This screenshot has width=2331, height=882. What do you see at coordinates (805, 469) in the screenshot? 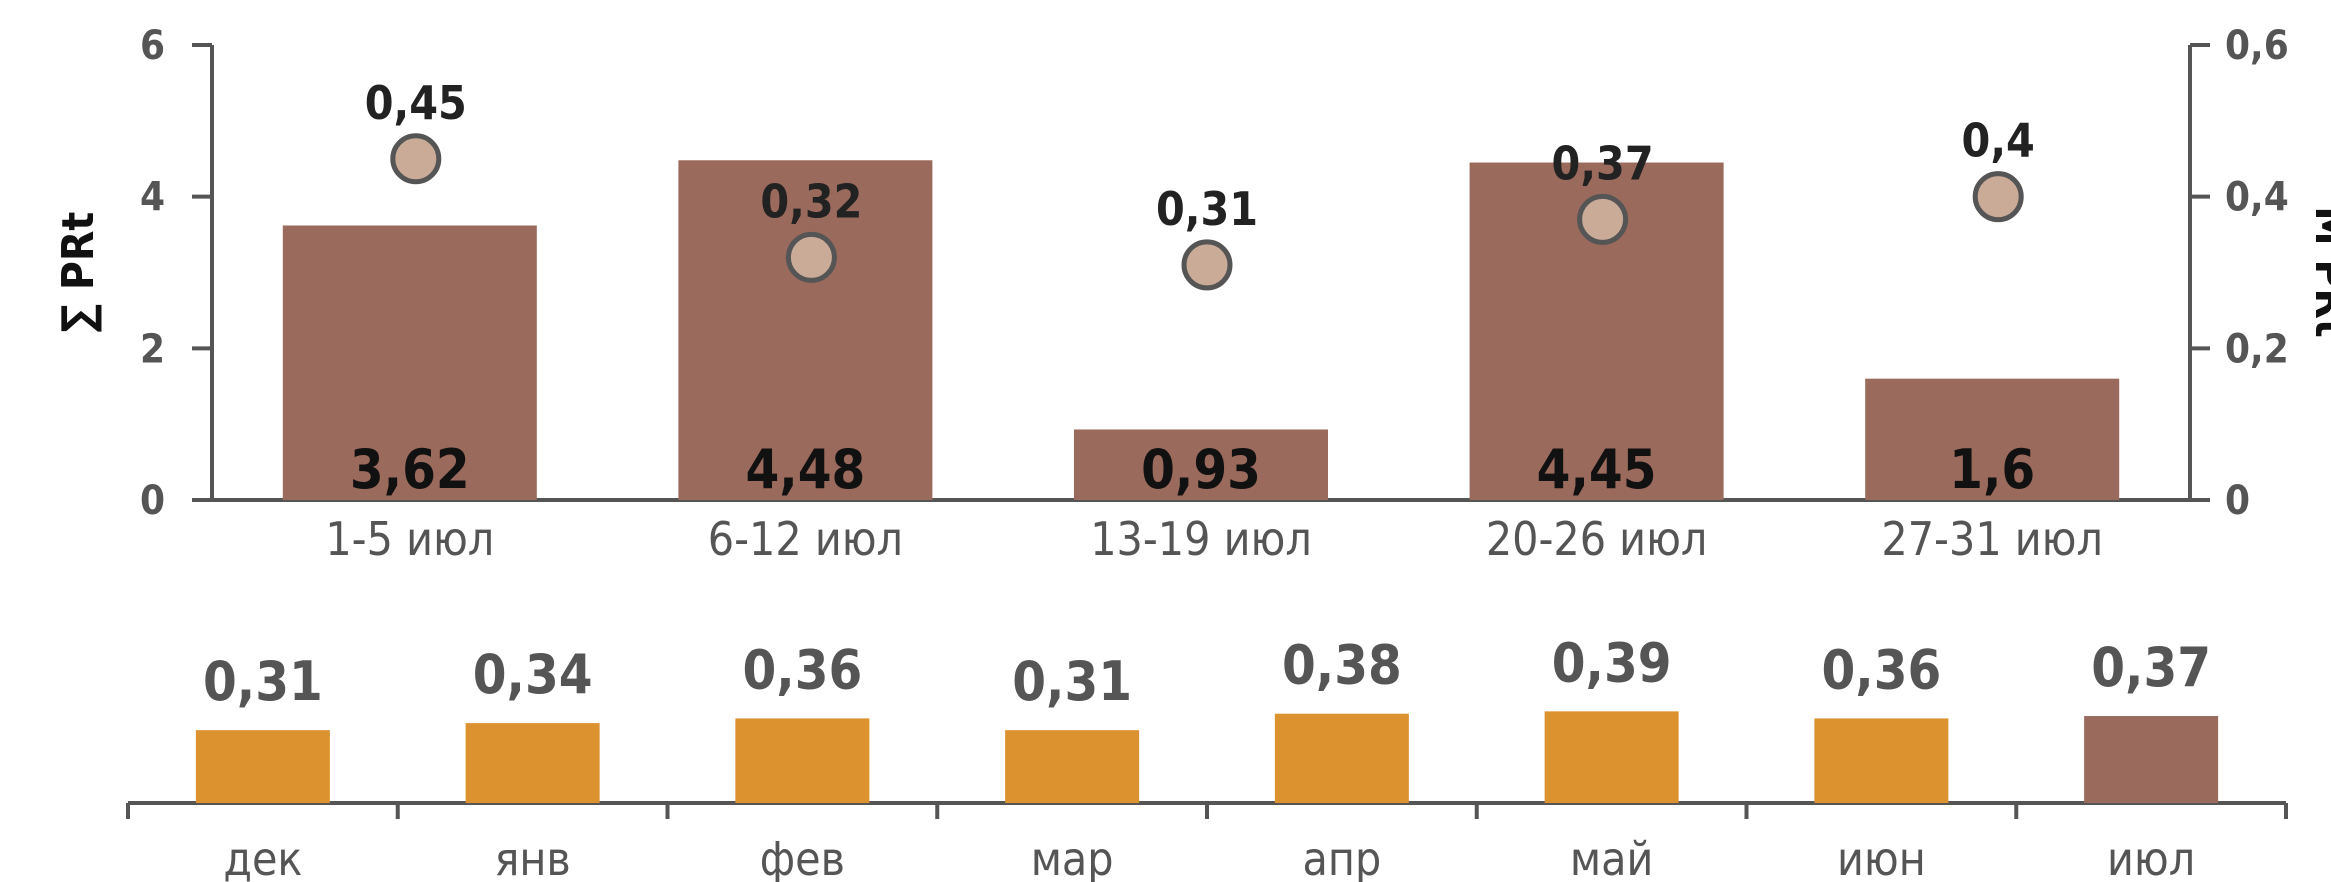
I see `bar-value-label: 4,48` at bounding box center [805, 469].